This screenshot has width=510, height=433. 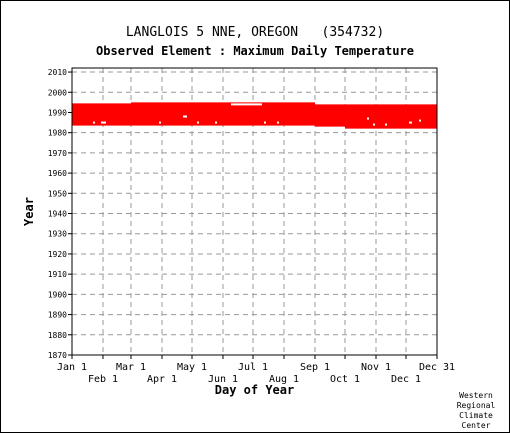 I want to click on y-axis-label: Year, so click(x=29, y=211).